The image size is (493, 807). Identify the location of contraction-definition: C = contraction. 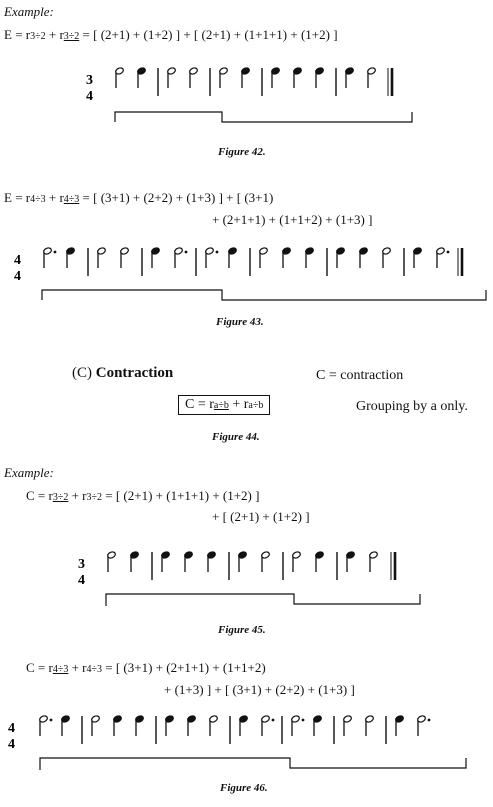
(360, 375).